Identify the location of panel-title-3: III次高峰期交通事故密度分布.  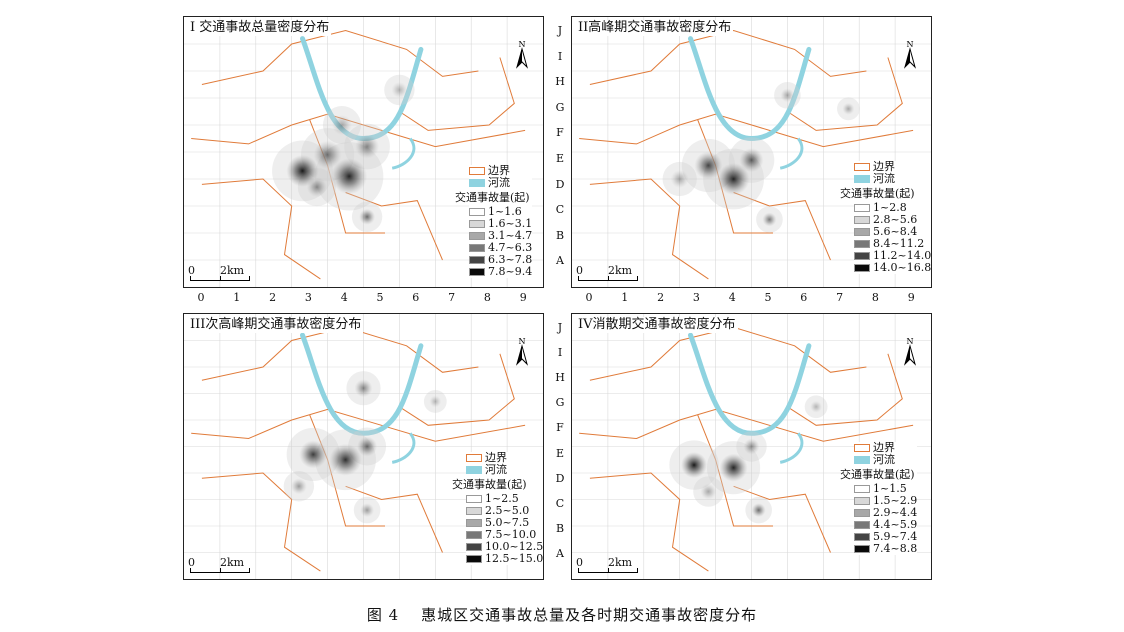
(276, 325).